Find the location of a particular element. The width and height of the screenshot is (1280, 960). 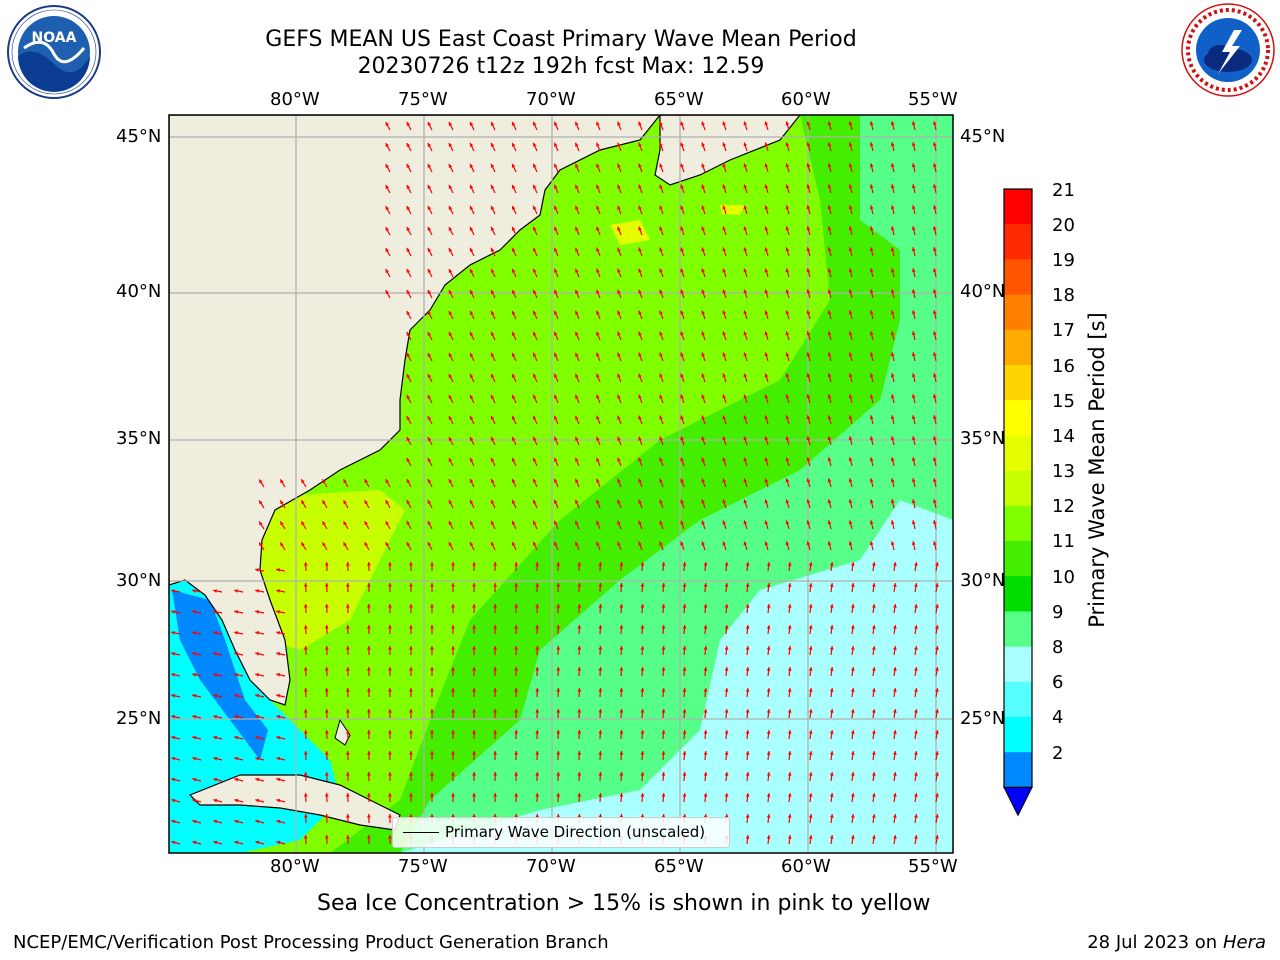

colorbar-tick: 10 is located at coordinates (1063, 577).